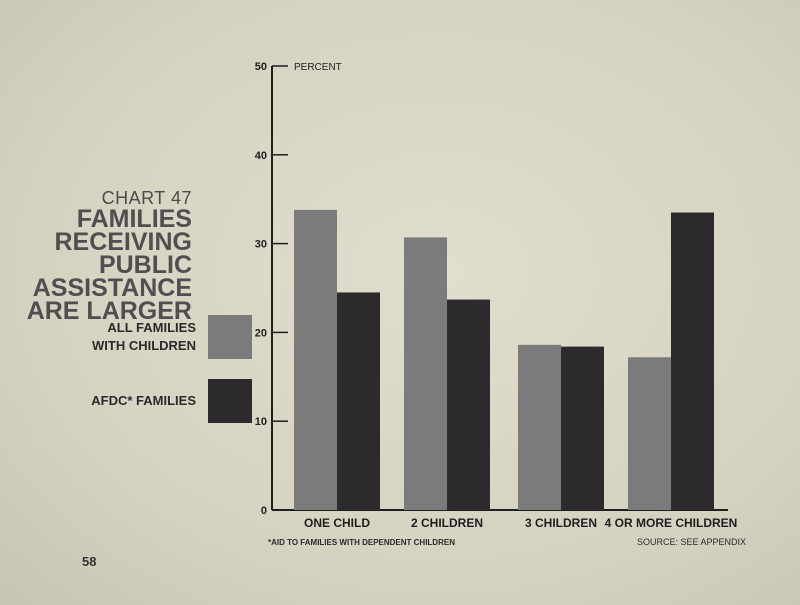 The image size is (800, 605). What do you see at coordinates (447, 523) in the screenshot?
I see `x-category-label: 2 CHILDREN` at bounding box center [447, 523].